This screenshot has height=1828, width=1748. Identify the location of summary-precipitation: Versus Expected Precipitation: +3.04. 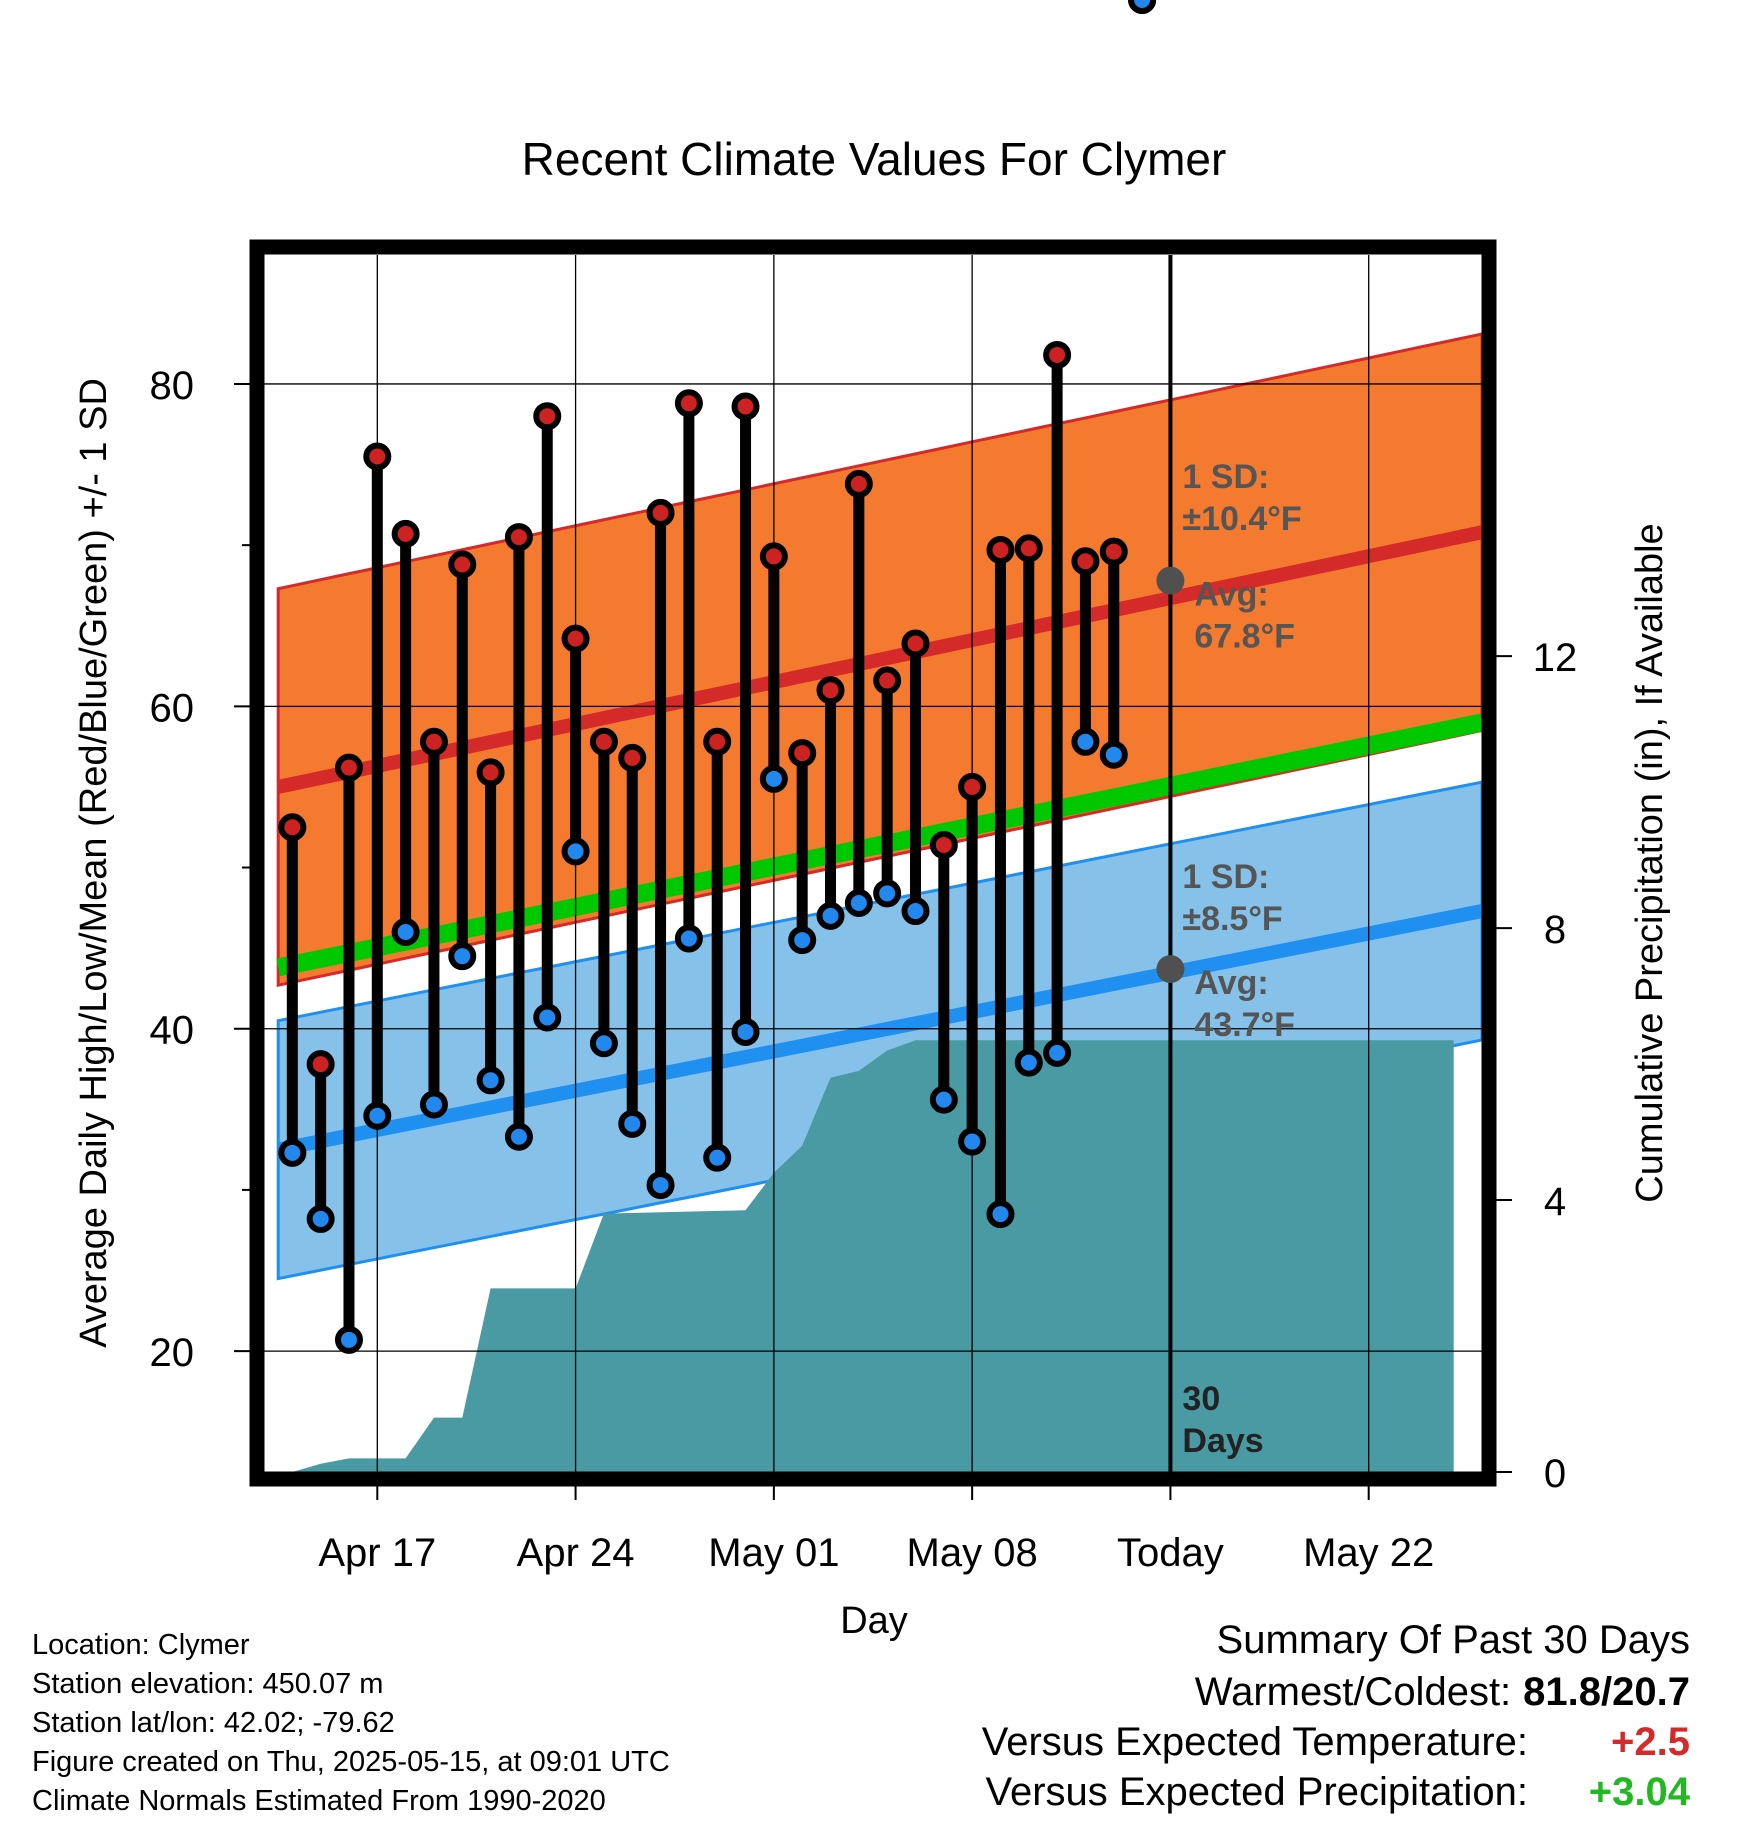
(1337, 1792).